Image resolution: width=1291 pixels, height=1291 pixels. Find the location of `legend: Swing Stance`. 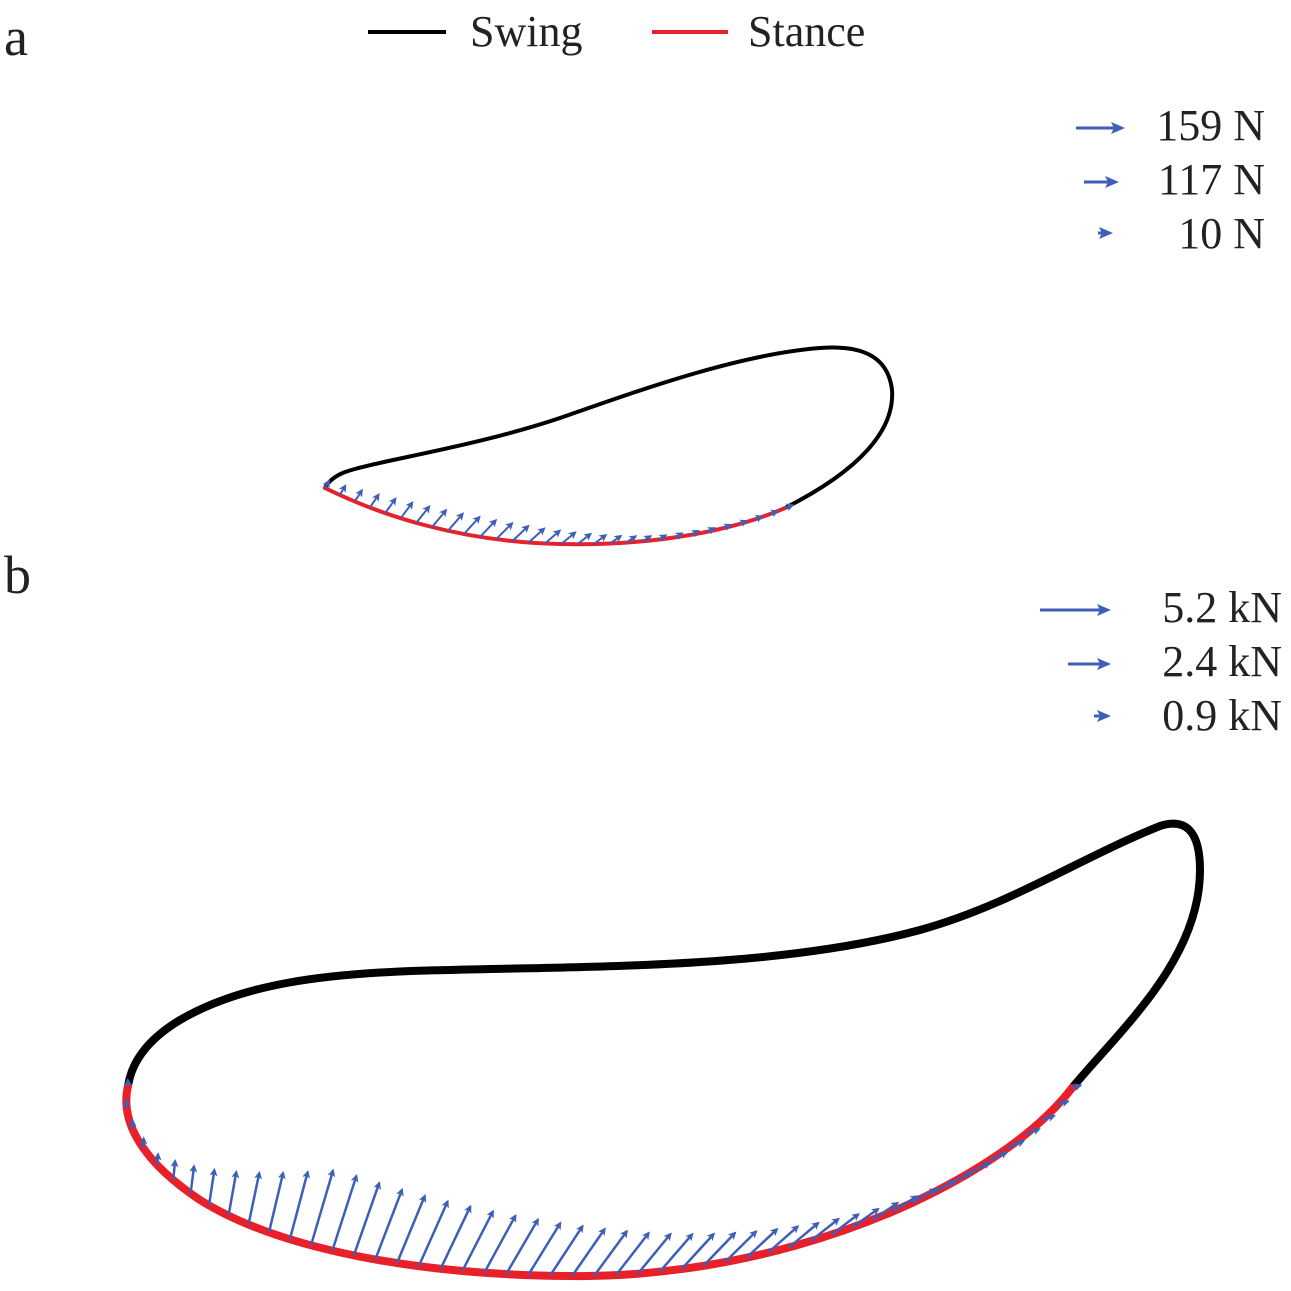

legend: Swing Stance is located at coordinates (616, 31).